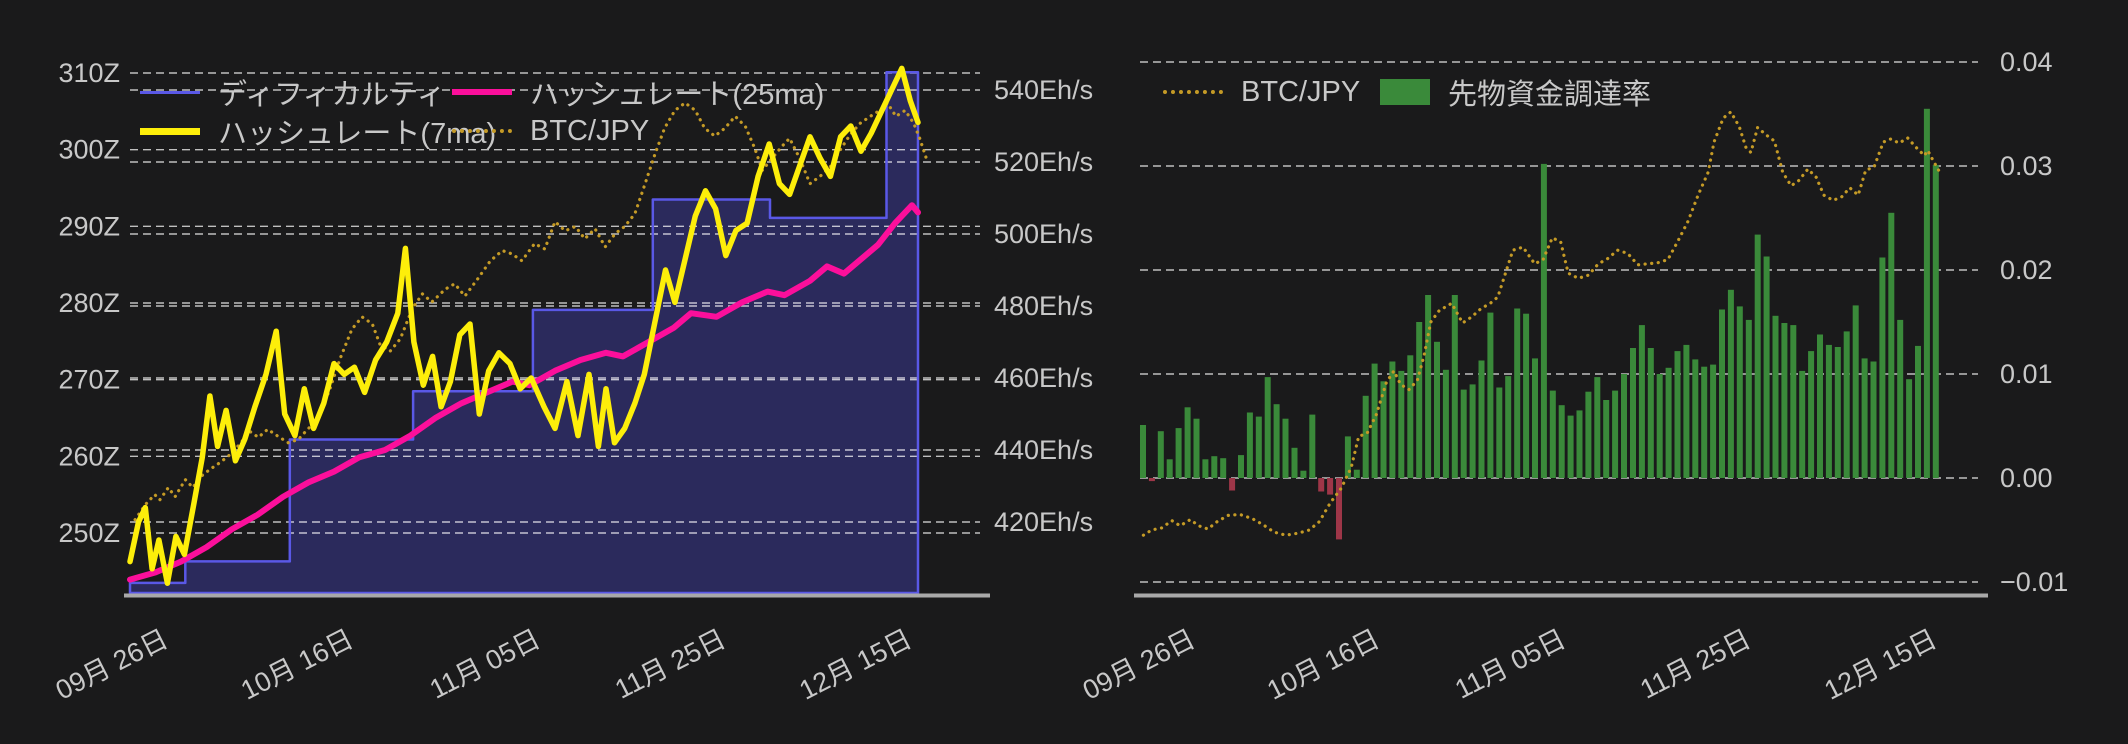 Image resolution: width=2128 pixels, height=744 pixels. Describe the element at coordinates (293, 93) in the screenshot. I see `legend-item-difficulty: ディフィカルティ` at that location.